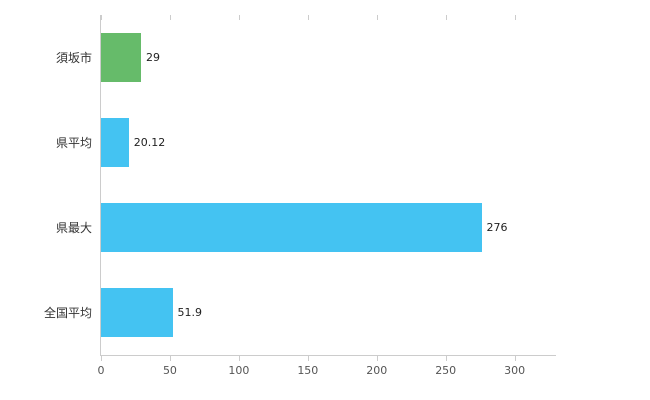 The image size is (650, 400). I want to click on x-tick-label: 200, so click(377, 370).